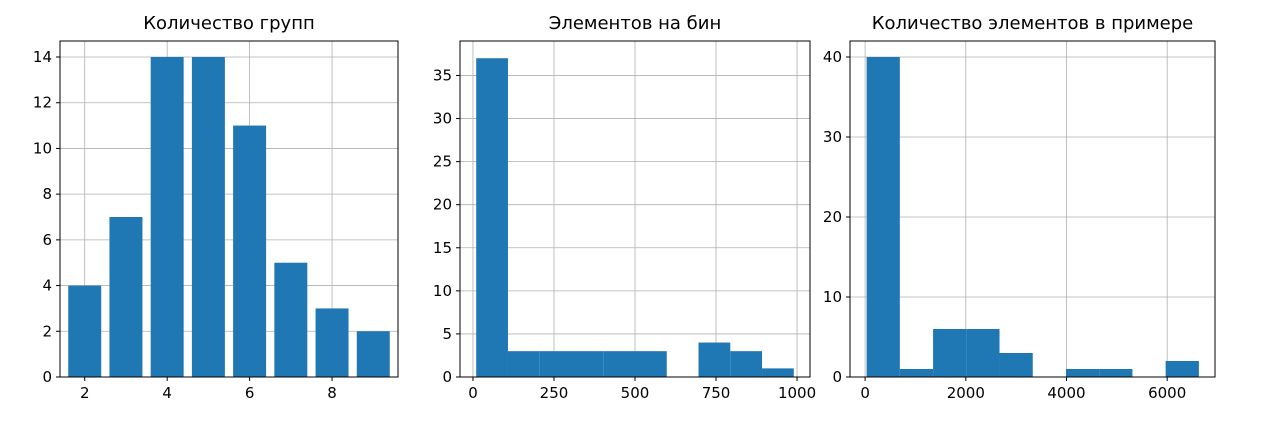 The image size is (1281, 426). What do you see at coordinates (1066, 393) in the screenshot?
I see `x-tick-label: 4000` at bounding box center [1066, 393].